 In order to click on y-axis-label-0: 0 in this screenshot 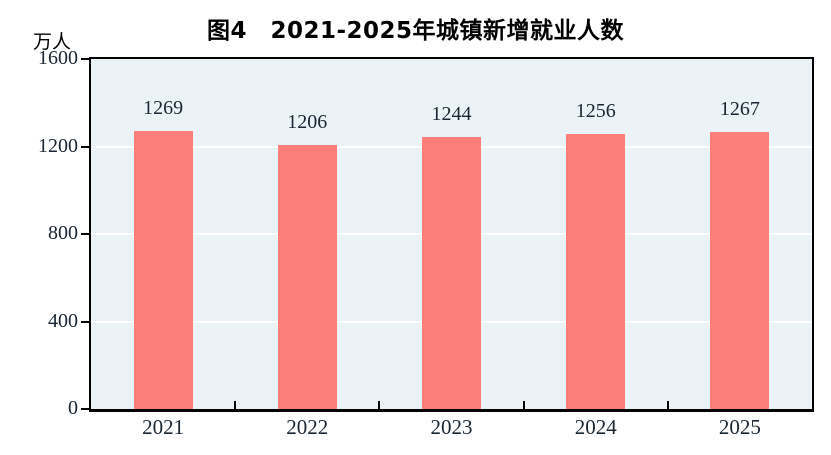, I will do `click(73, 408)`.